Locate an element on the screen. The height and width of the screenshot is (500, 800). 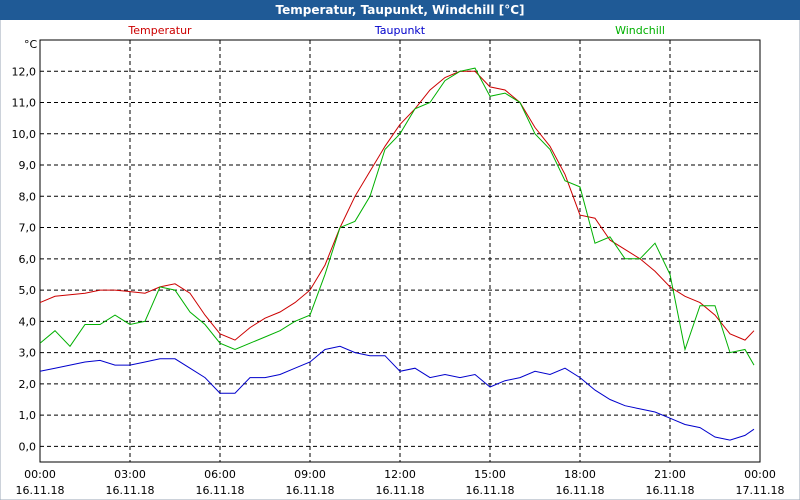
title-bar is located at coordinates (400, 10).